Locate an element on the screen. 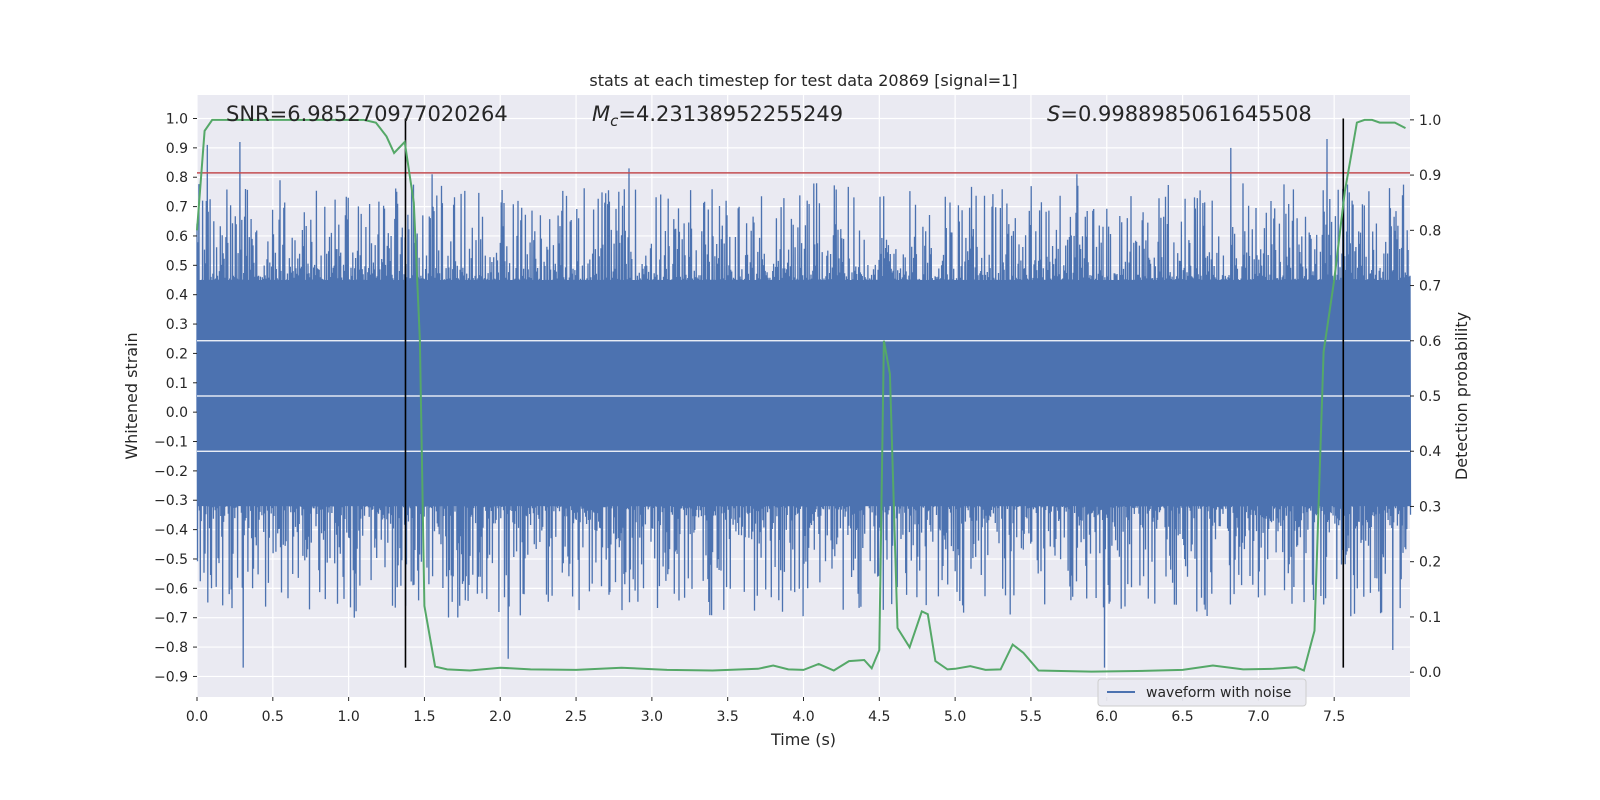  x-tick-label: 1.0 is located at coordinates (348, 717).